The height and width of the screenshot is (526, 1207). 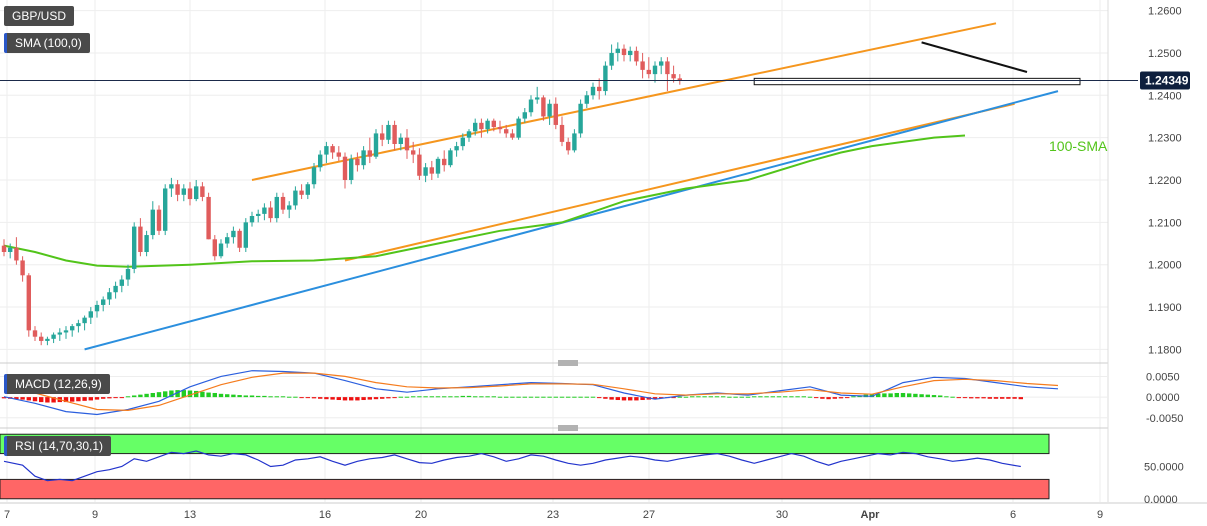 What do you see at coordinates (7, 515) in the screenshot?
I see `x-tick-label: 7` at bounding box center [7, 515].